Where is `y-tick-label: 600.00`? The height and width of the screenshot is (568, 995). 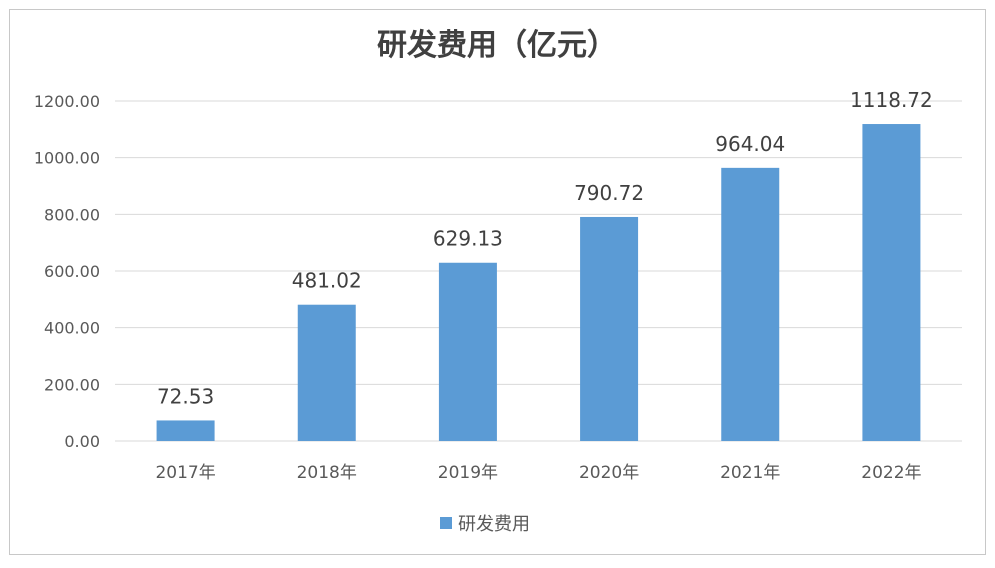 y-tick-label: 600.00 is located at coordinates (72, 271).